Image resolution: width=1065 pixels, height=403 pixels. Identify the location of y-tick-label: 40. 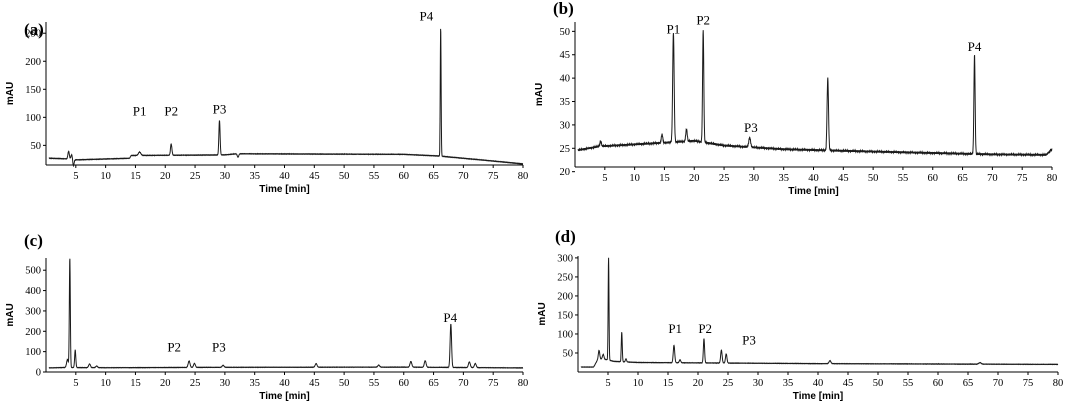
(565, 79).